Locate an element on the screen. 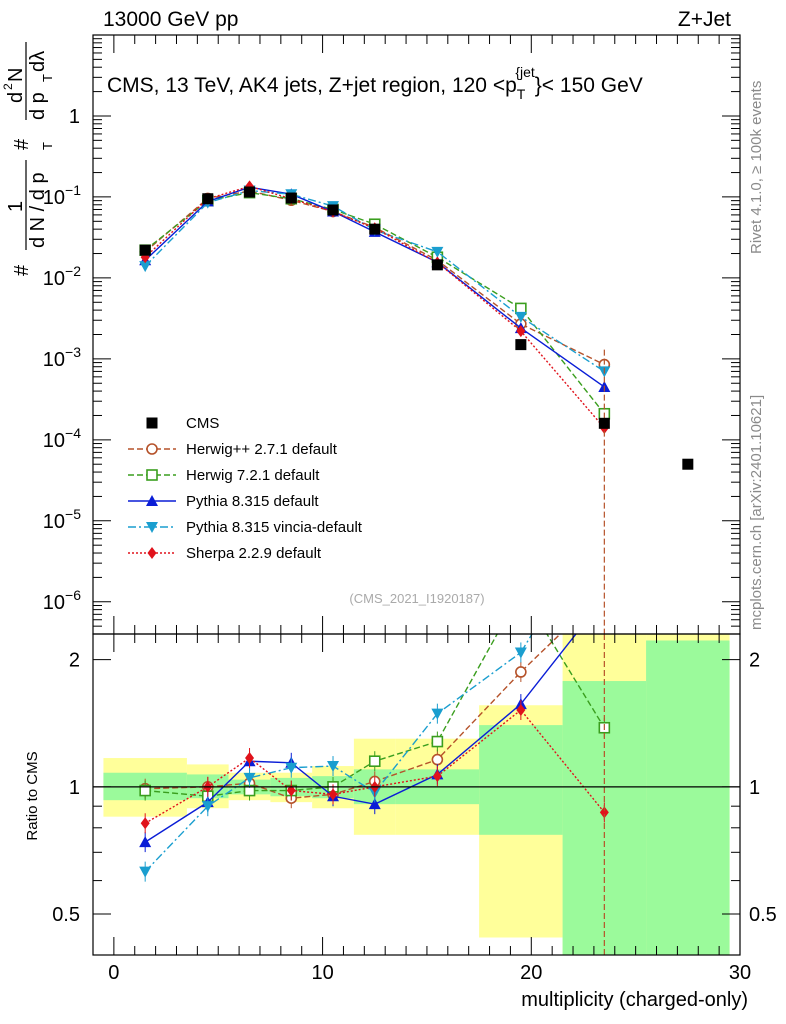 This screenshot has width=786, height=1024. svg-text: d is located at coordinates (16, 97).